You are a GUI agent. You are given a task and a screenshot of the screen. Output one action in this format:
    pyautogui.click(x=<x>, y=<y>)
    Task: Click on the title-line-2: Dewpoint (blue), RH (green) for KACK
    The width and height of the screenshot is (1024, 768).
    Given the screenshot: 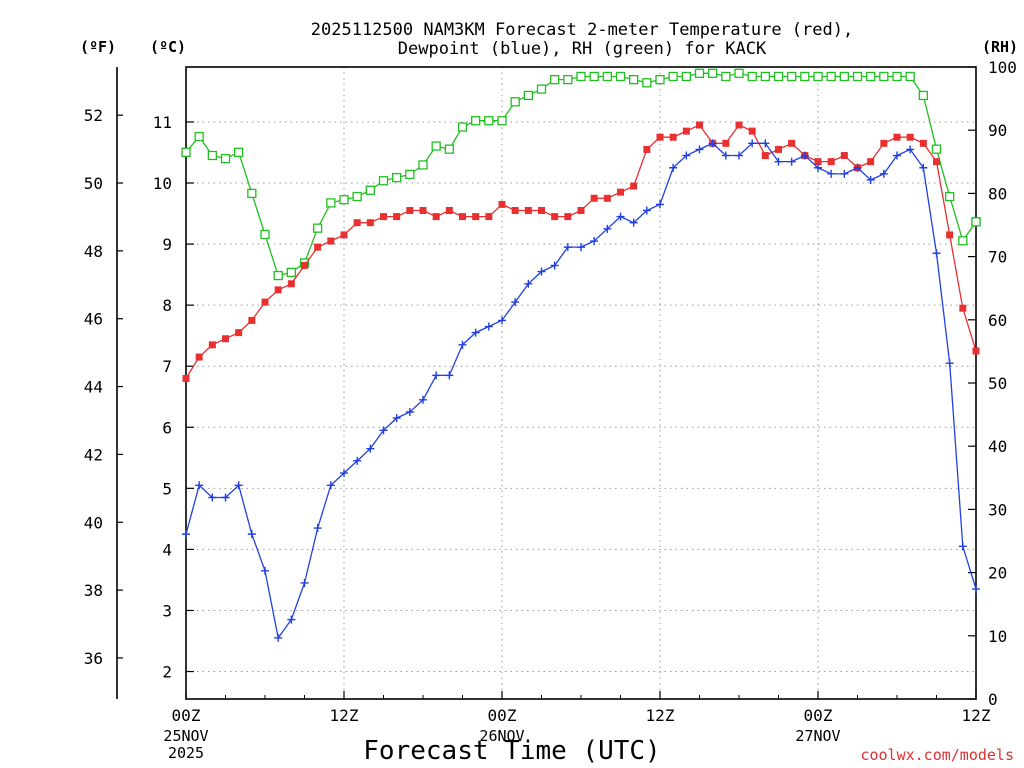 What is the action you would take?
    pyautogui.click(x=582, y=49)
    